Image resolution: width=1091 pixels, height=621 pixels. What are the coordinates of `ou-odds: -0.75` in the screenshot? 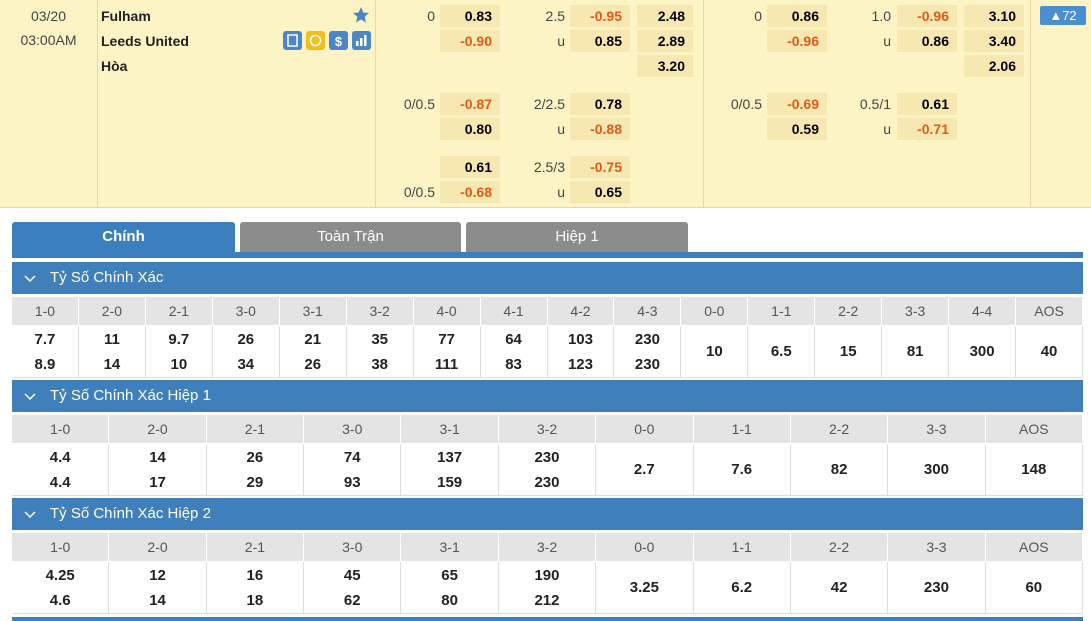 It's located at (600, 167).